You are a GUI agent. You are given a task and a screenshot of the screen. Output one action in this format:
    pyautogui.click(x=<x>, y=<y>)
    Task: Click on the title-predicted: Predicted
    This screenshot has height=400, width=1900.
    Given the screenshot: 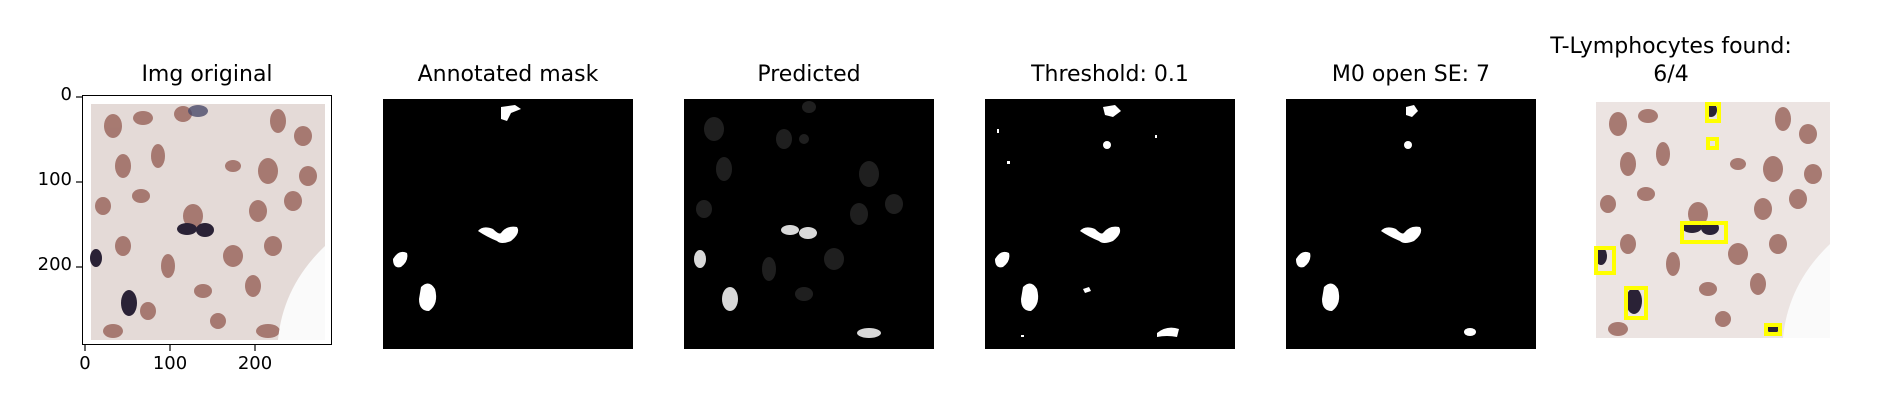 What is the action you would take?
    pyautogui.click(x=809, y=74)
    